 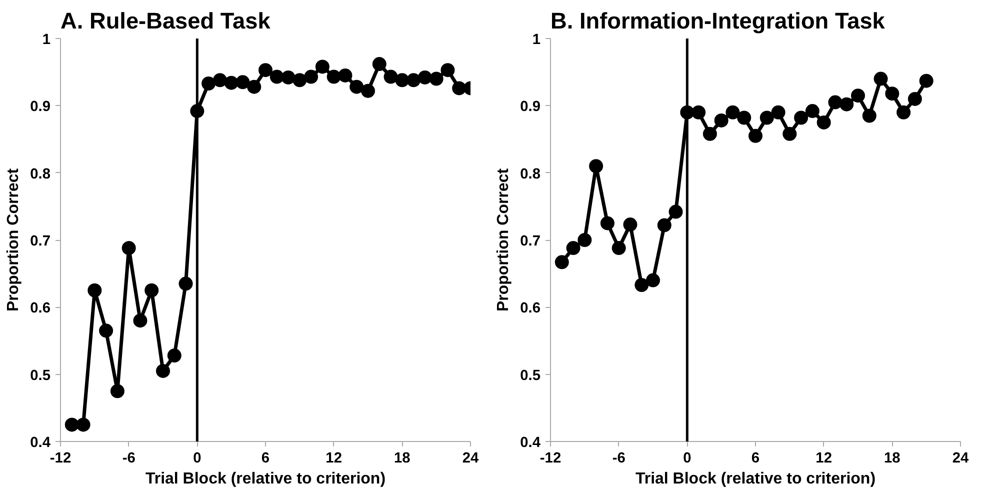 What do you see at coordinates (165, 21) in the screenshot?
I see `chart-title: A. Rule-Based Task` at bounding box center [165, 21].